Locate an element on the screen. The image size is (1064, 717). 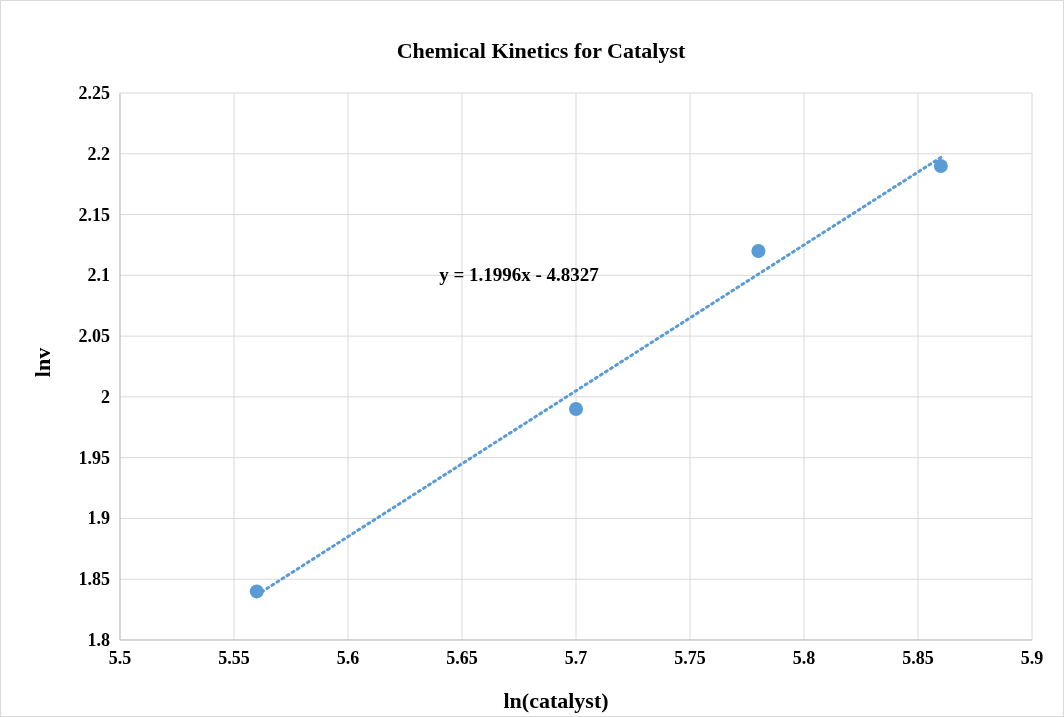
y-tick-label: 1.8 is located at coordinates (98, 640).